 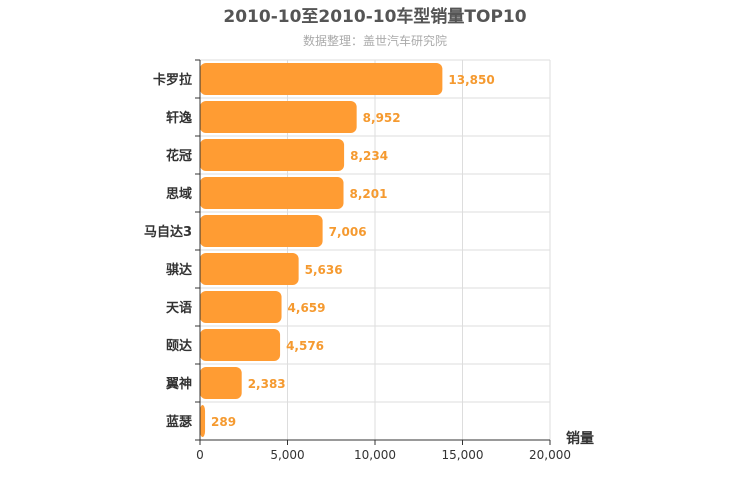 What do you see at coordinates (200, 455) in the screenshot?
I see `x-tick-label: 0` at bounding box center [200, 455].